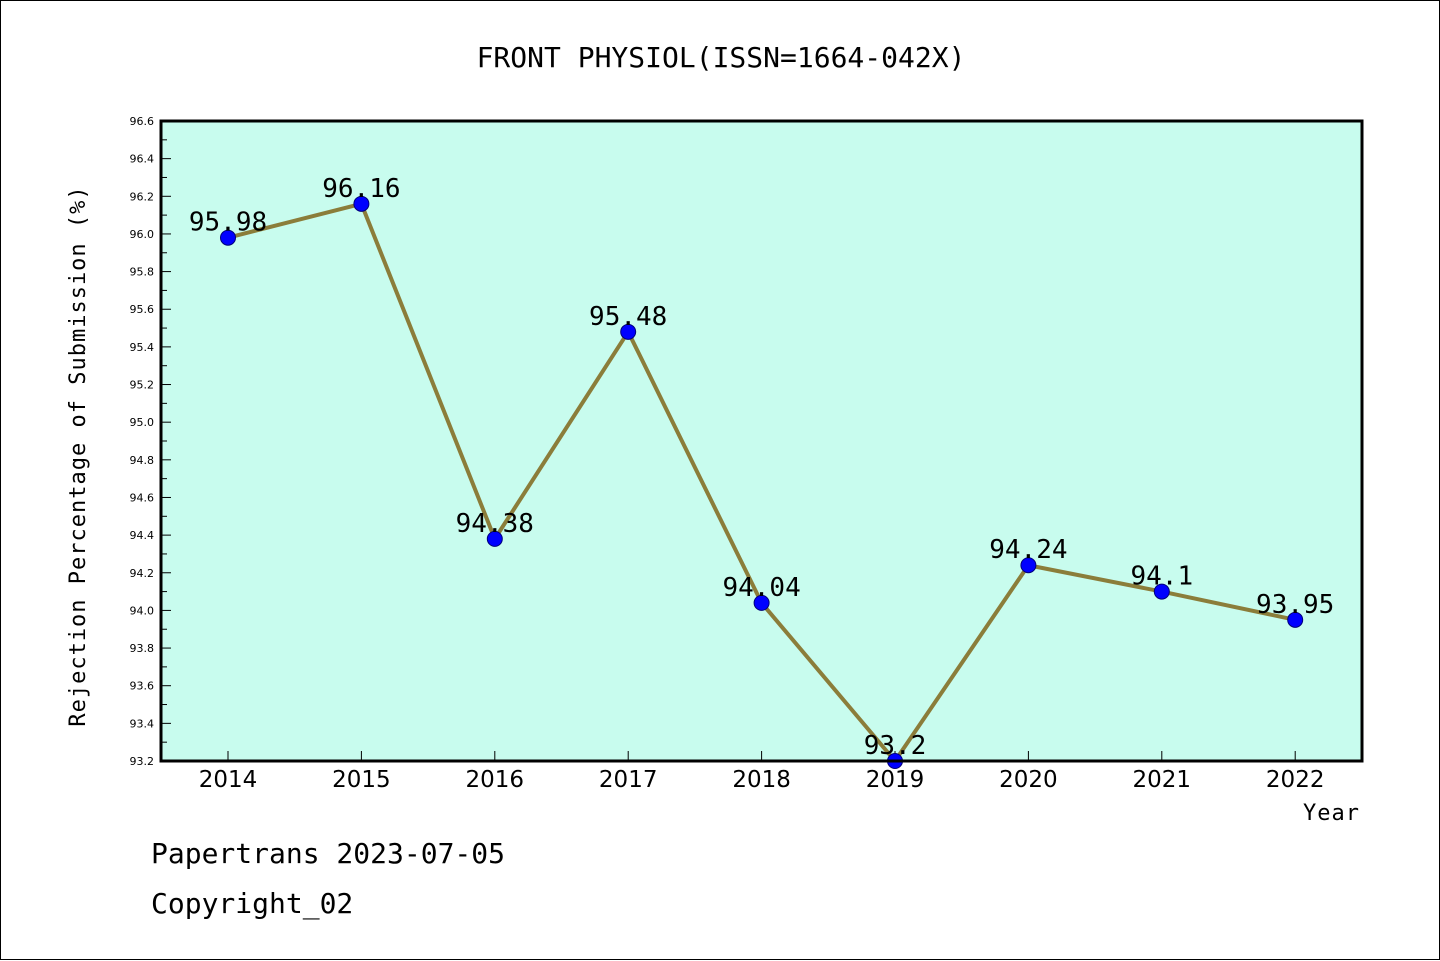  Describe the element at coordinates (142, 761) in the screenshot. I see `y-tick-label: 93.2` at that location.